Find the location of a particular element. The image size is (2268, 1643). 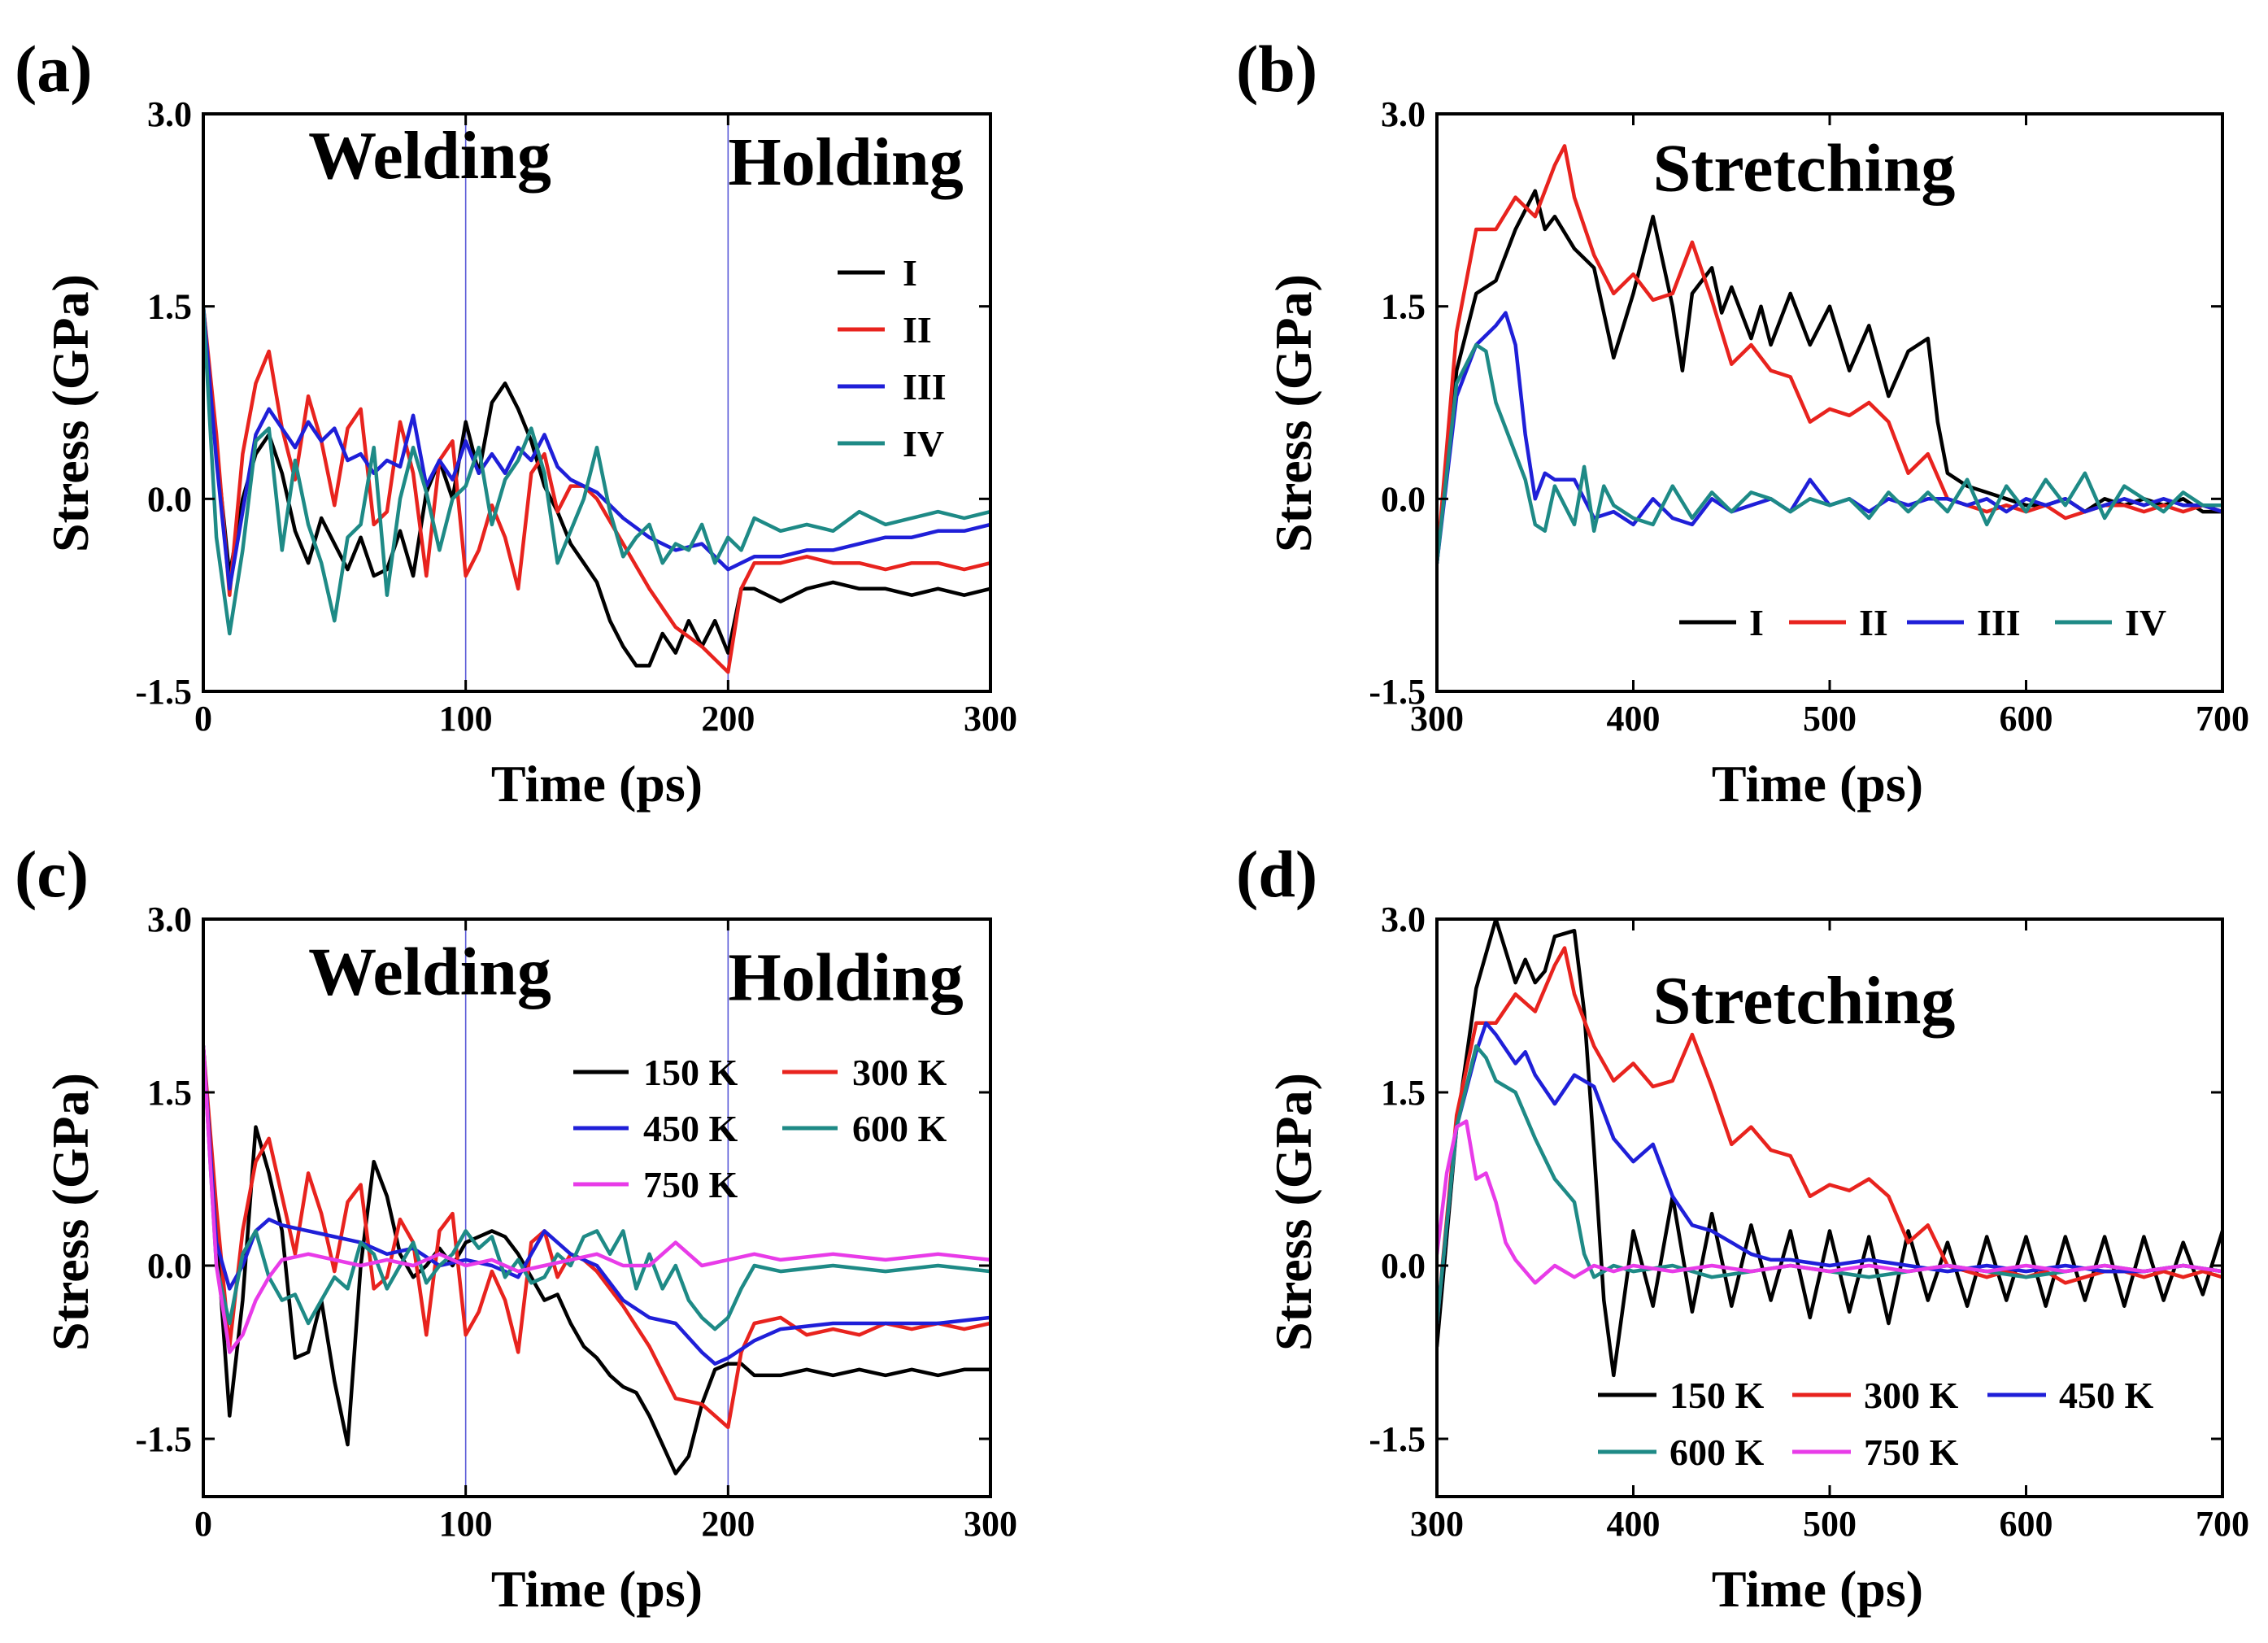

panel-b-ylabel: Stress (GPa) is located at coordinates (1293, 413).